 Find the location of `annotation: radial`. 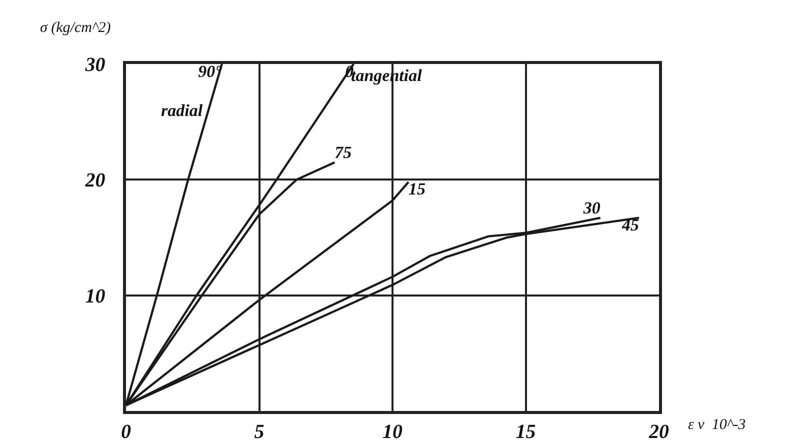

annotation: radial is located at coordinates (182, 110).